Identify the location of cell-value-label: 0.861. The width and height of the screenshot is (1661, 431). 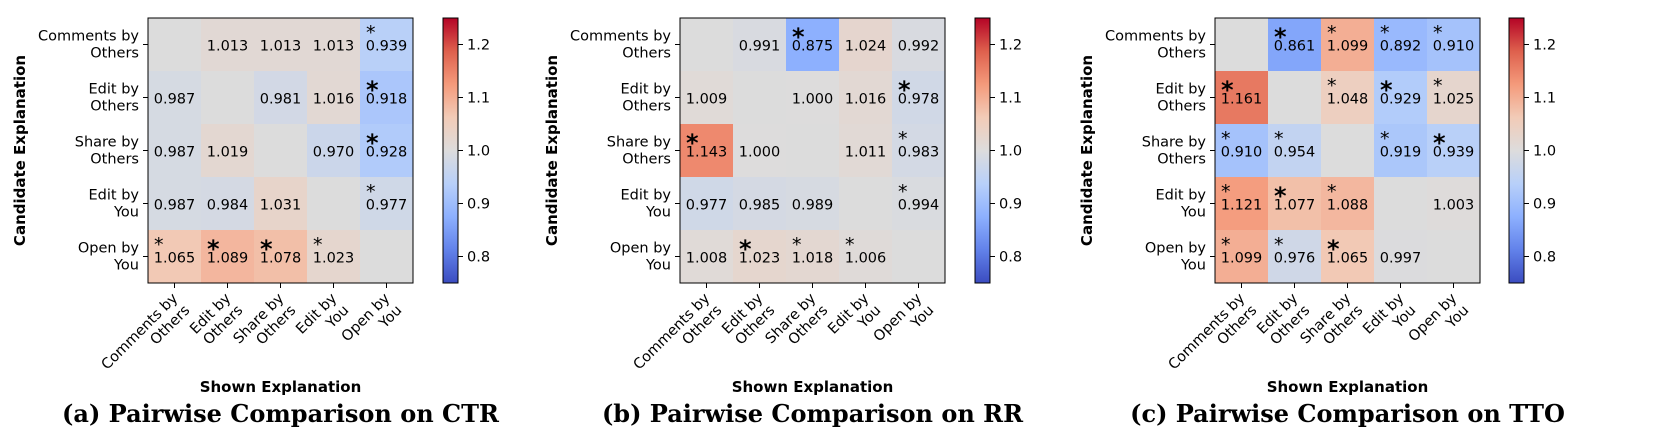
(1295, 47).